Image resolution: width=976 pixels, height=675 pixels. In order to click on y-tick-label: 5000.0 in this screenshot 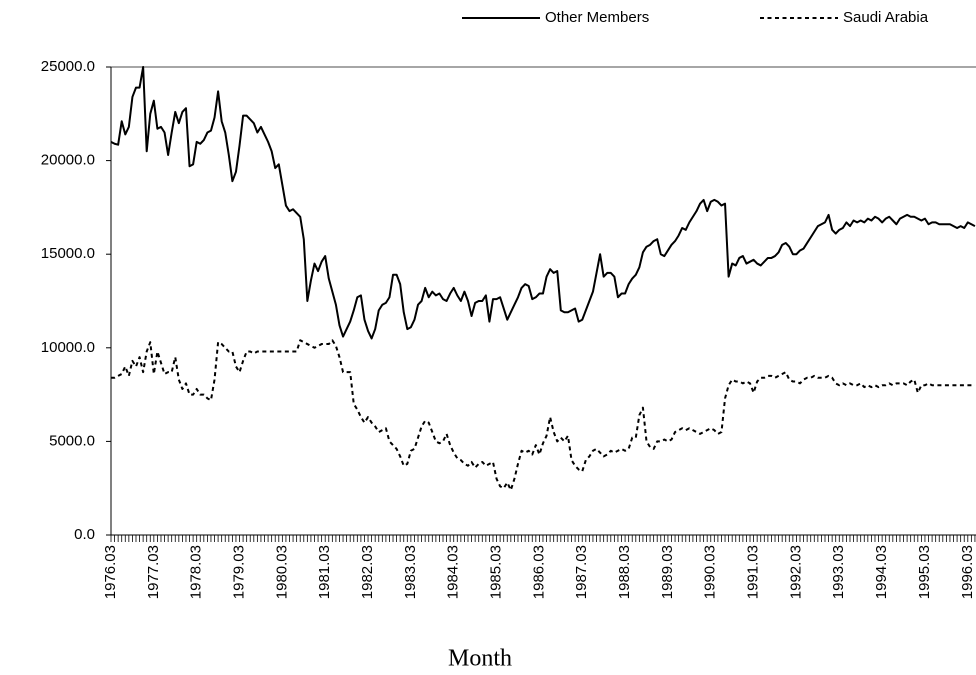, I will do `click(72, 440)`.